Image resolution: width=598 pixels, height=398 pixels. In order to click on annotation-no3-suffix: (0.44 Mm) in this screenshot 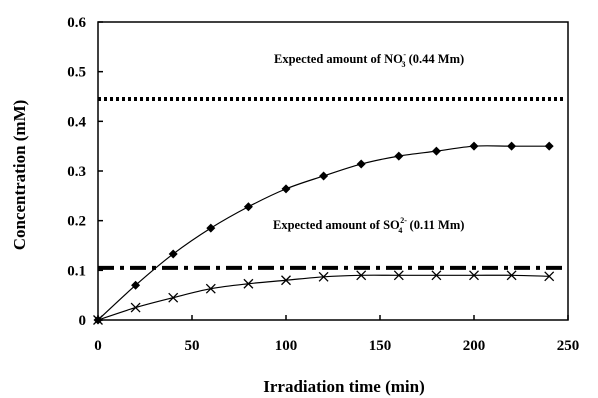, I will do `click(435, 59)`.